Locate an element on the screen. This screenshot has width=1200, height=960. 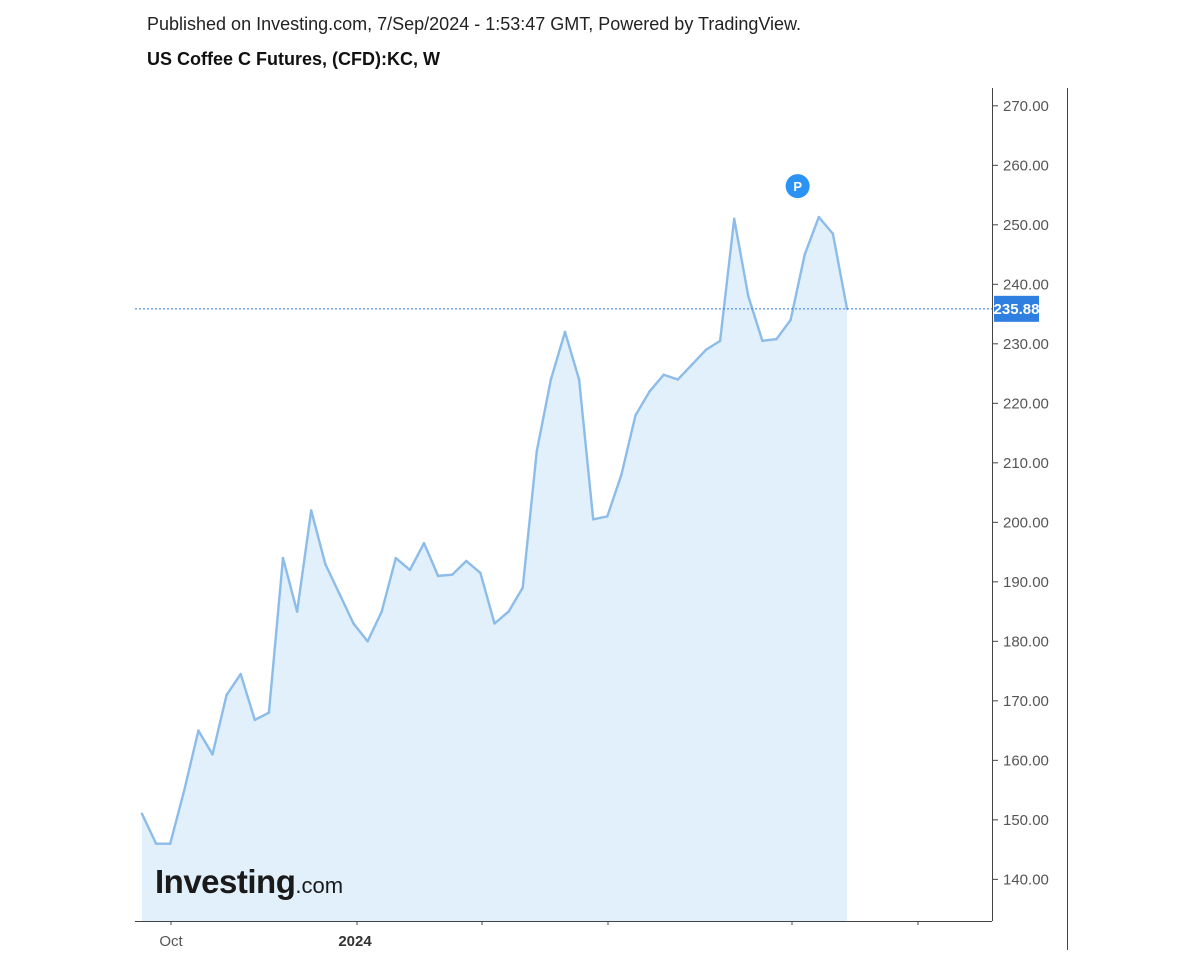
y-tick-label: 270.00 is located at coordinates (1026, 106).